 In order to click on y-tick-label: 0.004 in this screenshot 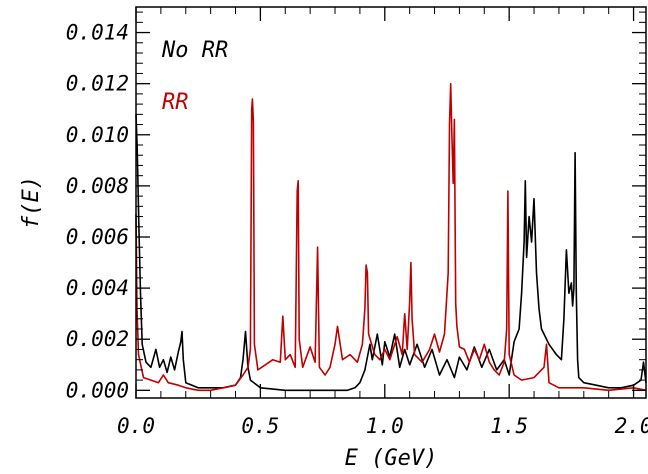, I will do `click(97, 288)`.